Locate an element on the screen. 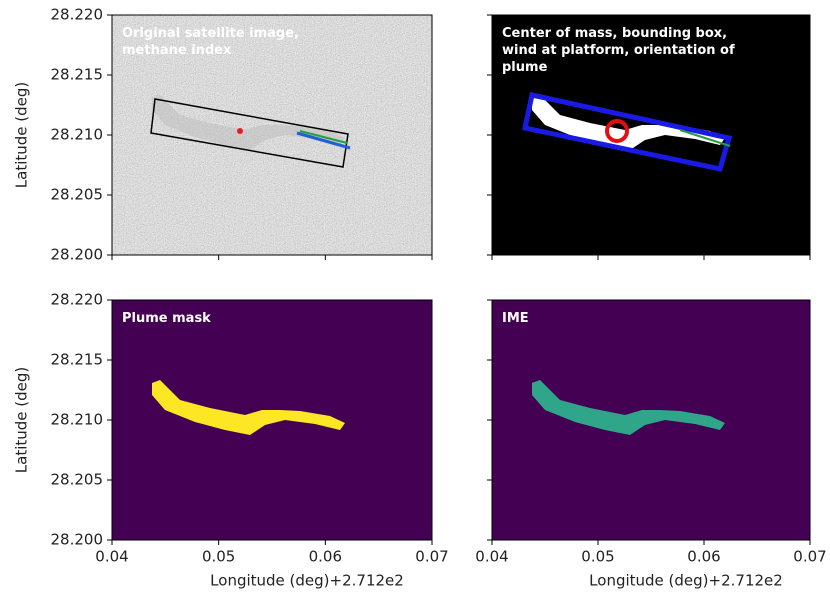  plume-faint is located at coordinates (248, 122).